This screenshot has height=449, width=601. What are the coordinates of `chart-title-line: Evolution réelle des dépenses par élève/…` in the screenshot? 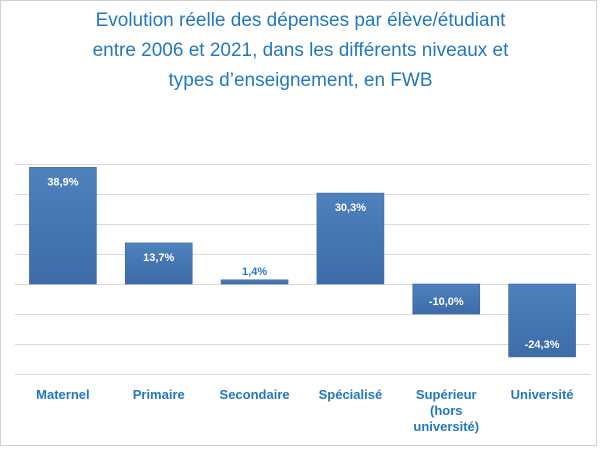 It's located at (300, 20).